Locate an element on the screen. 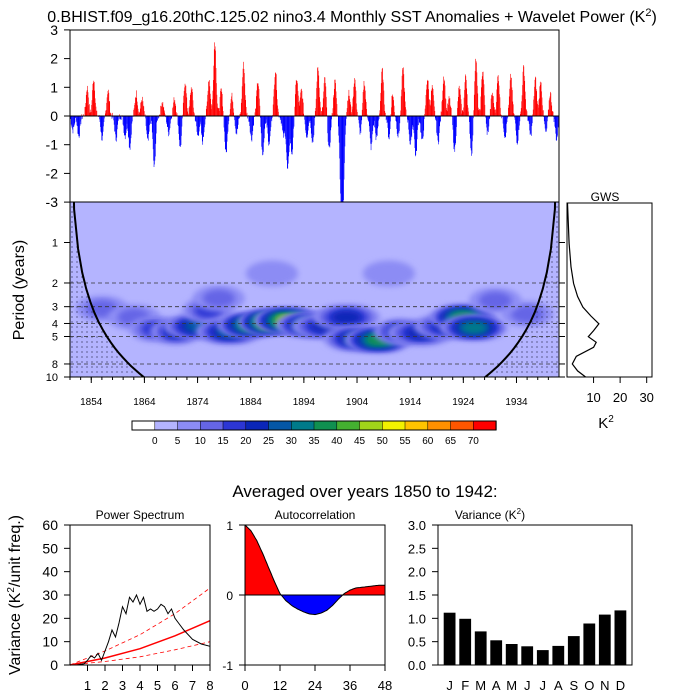 The width and height of the screenshot is (700, 700). colorbar-swatch is located at coordinates (234, 425).